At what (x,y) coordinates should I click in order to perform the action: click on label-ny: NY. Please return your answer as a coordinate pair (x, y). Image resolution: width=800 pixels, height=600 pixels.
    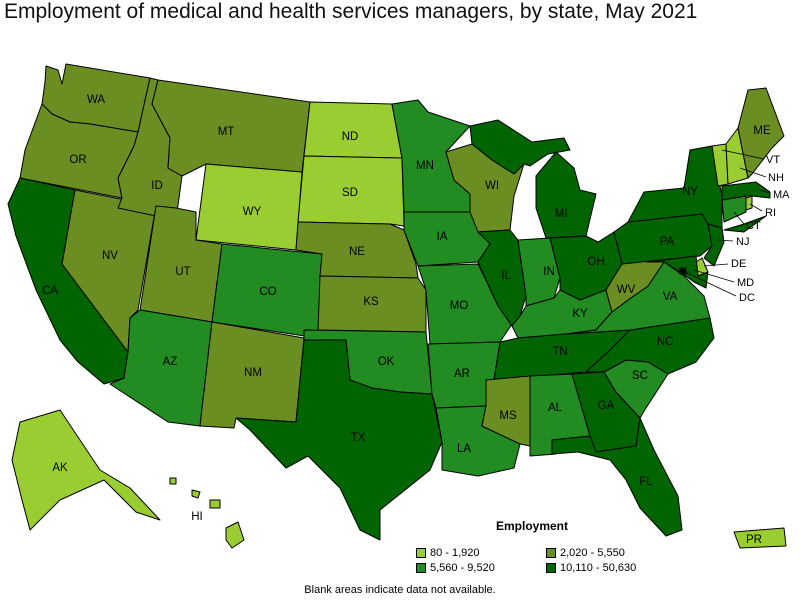
    Looking at the image, I should click on (690, 192).